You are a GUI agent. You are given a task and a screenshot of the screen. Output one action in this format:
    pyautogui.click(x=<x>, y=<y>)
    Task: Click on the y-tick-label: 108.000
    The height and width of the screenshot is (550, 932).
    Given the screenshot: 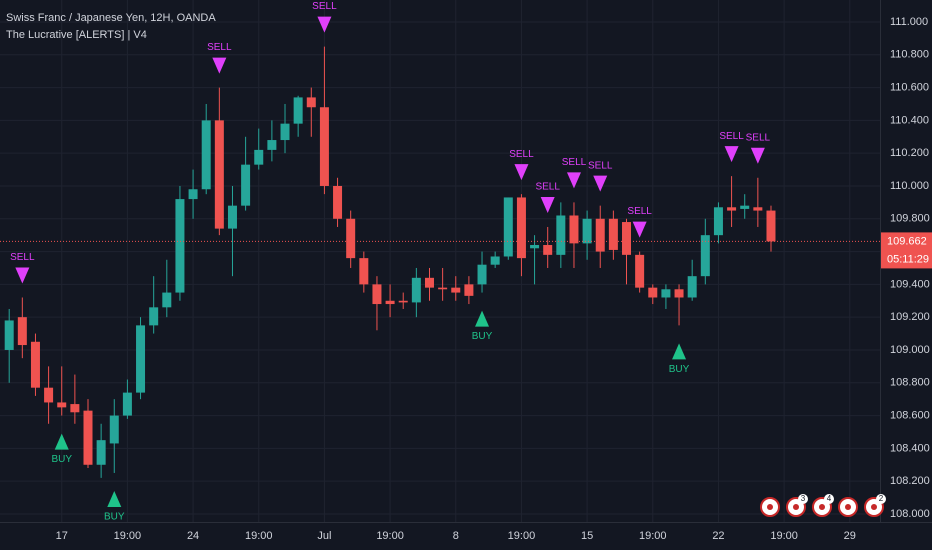 What is the action you would take?
    pyautogui.click(x=910, y=514)
    